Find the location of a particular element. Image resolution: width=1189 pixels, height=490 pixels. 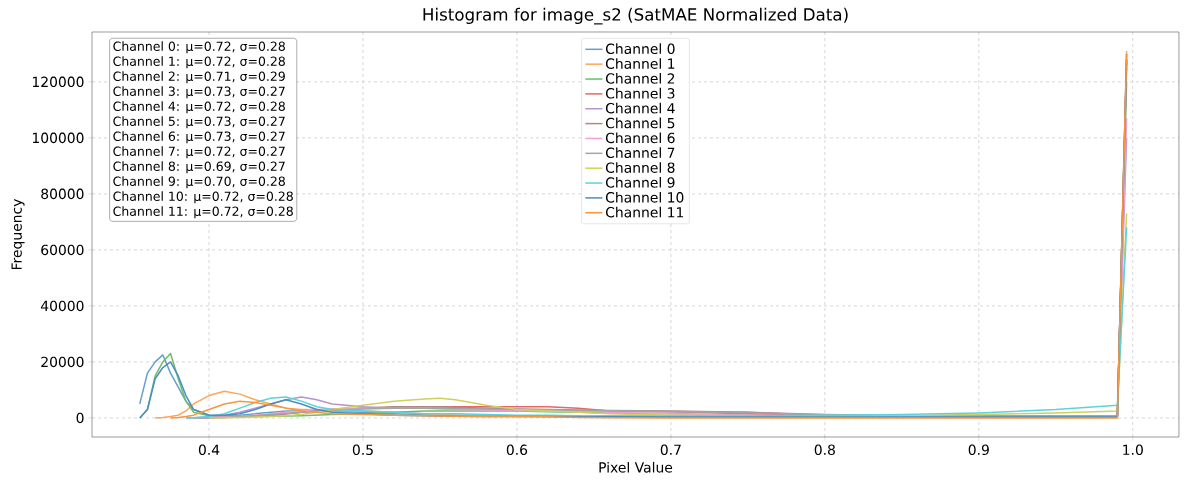

legend-label: Channel 4 is located at coordinates (640, 108).